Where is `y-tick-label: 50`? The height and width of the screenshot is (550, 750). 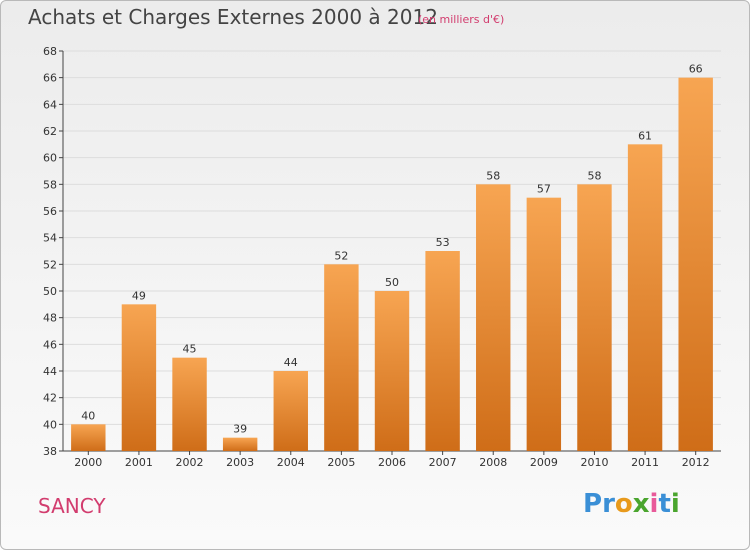
y-tick-label: 50 is located at coordinates (50, 291).